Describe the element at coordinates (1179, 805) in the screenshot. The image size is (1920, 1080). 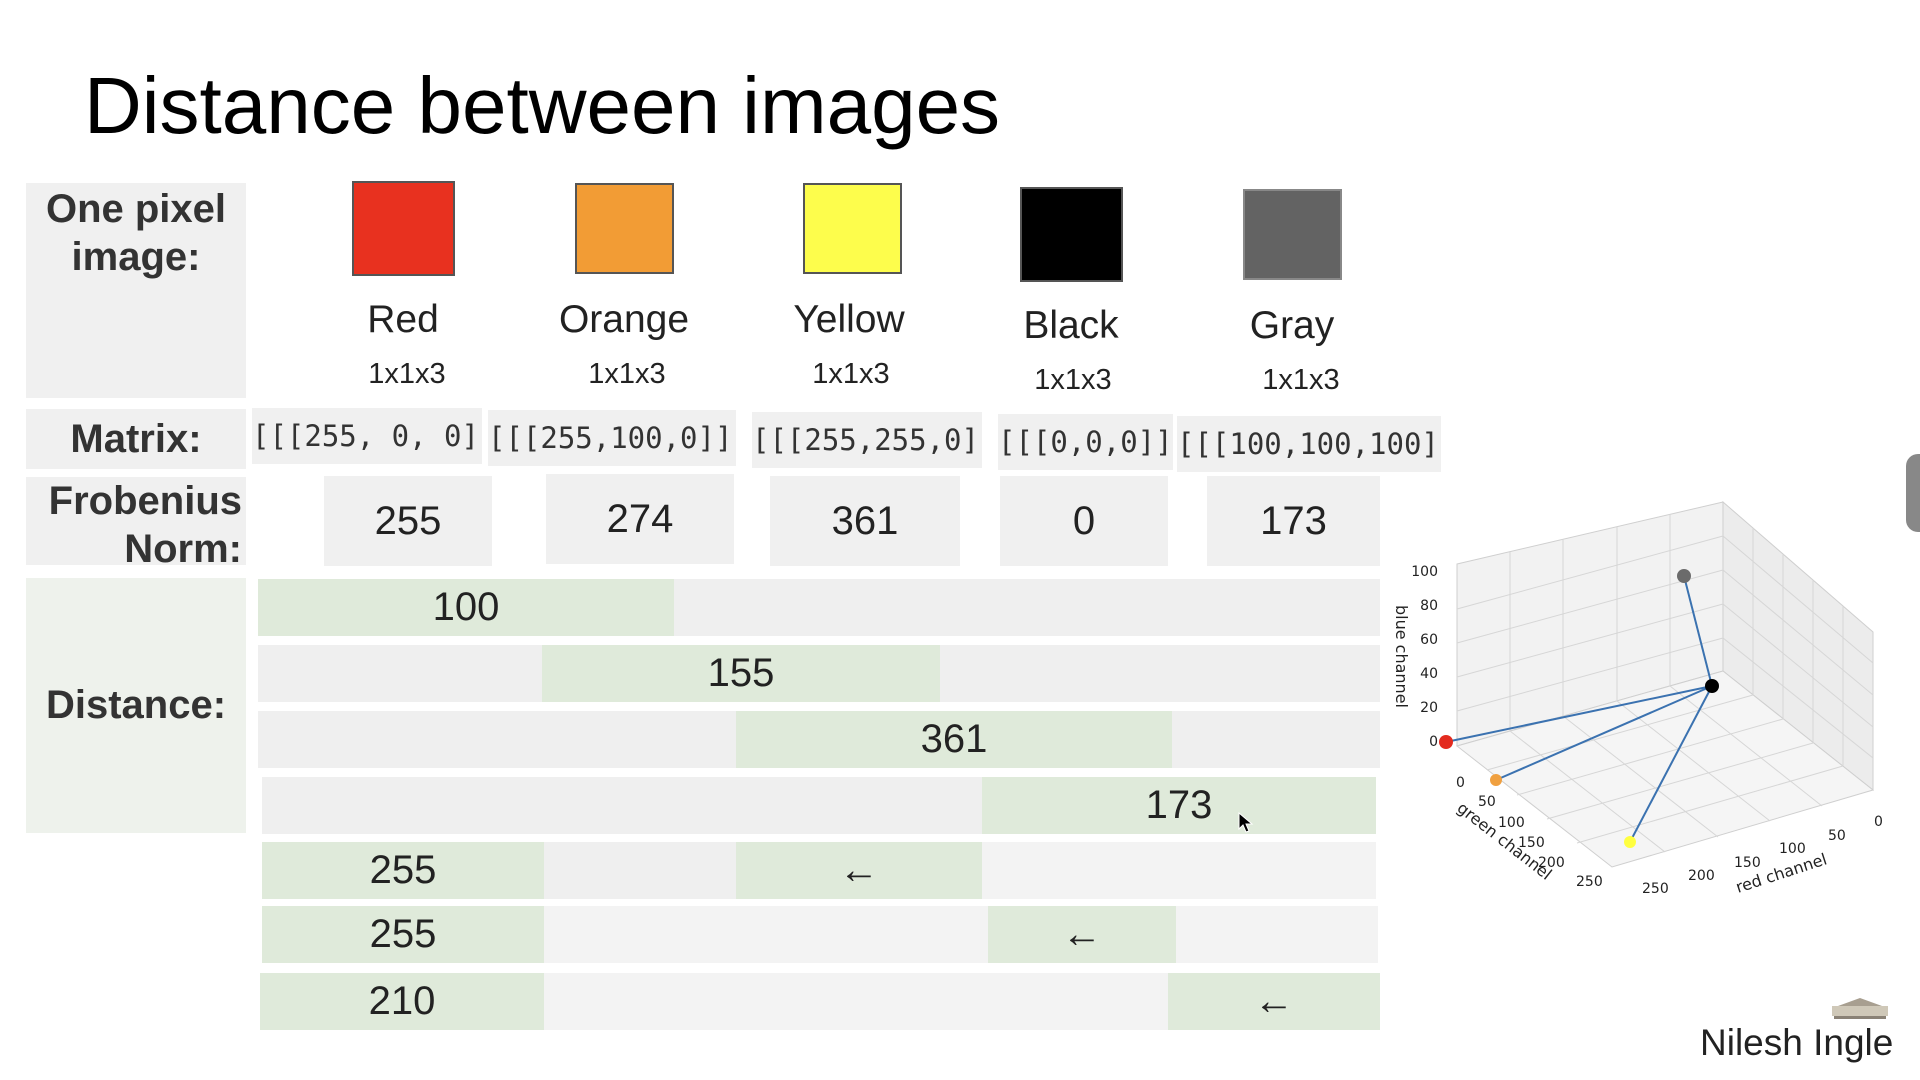
I see `distance-value: 173` at that location.